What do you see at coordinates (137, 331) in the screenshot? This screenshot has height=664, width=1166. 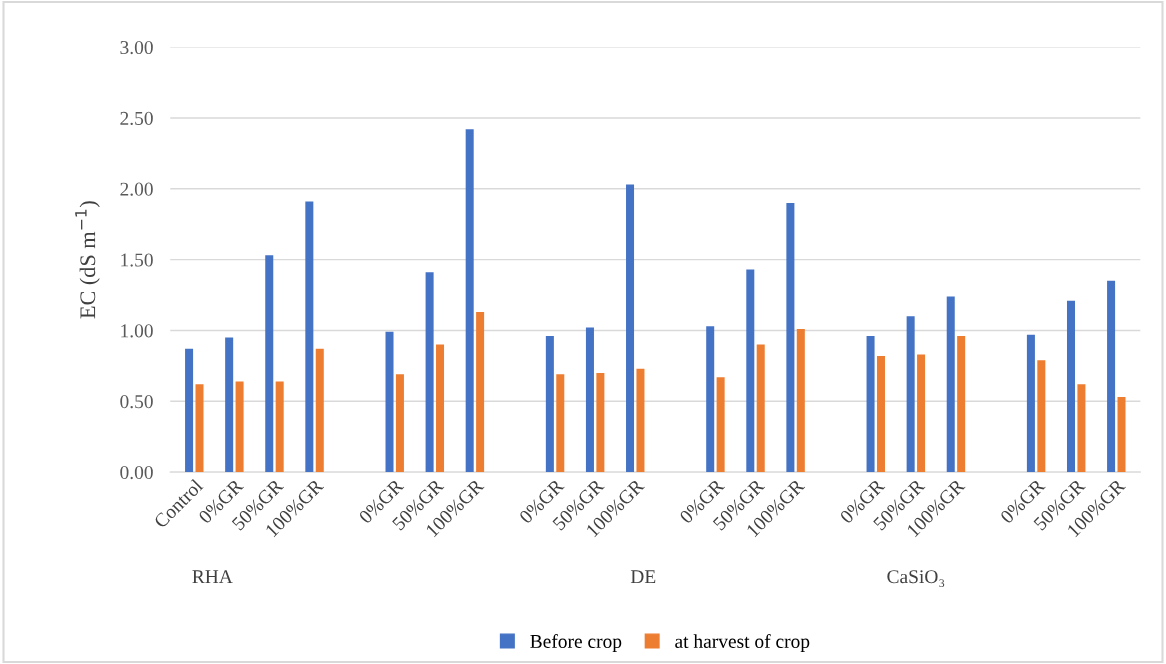 I see `y-tick-label: 1.00` at bounding box center [137, 331].